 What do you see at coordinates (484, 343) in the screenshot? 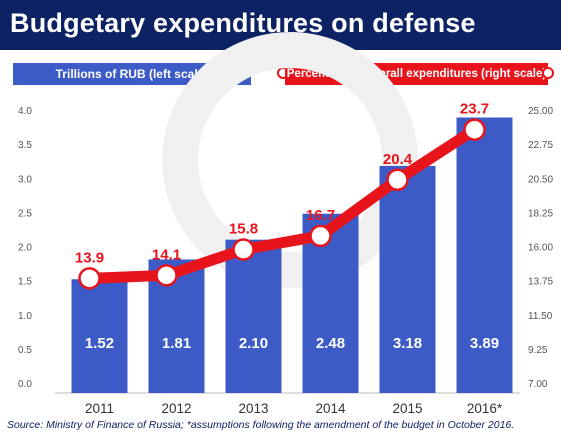
I see `bar-value-label: 3.89` at bounding box center [484, 343].